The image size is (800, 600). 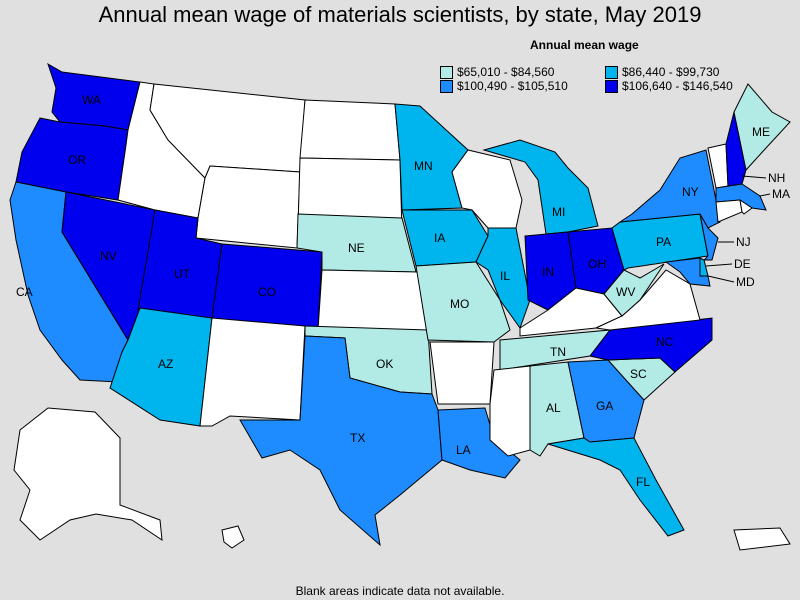 What do you see at coordinates (248, 207) in the screenshot?
I see `state-wy` at bounding box center [248, 207].